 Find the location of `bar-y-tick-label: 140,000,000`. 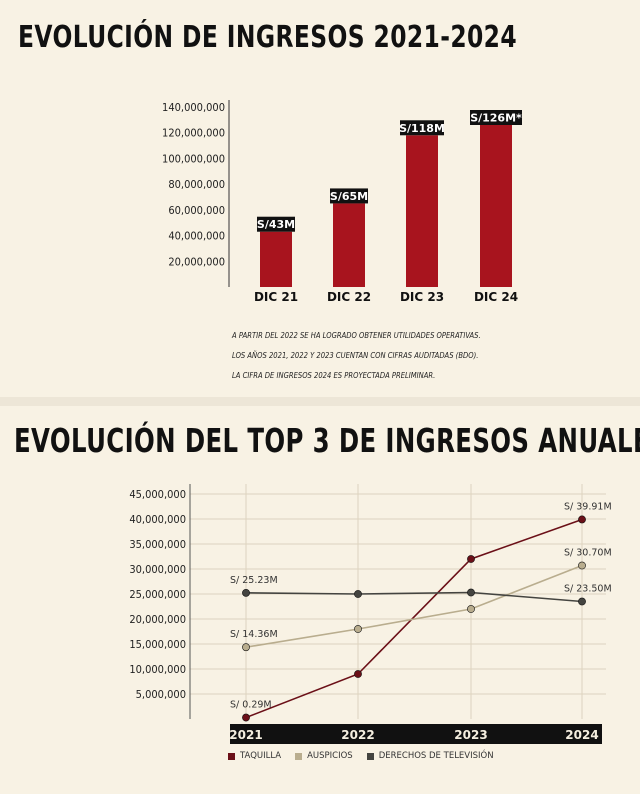

bar-y-tick-label: 140,000,000 is located at coordinates (193, 107).